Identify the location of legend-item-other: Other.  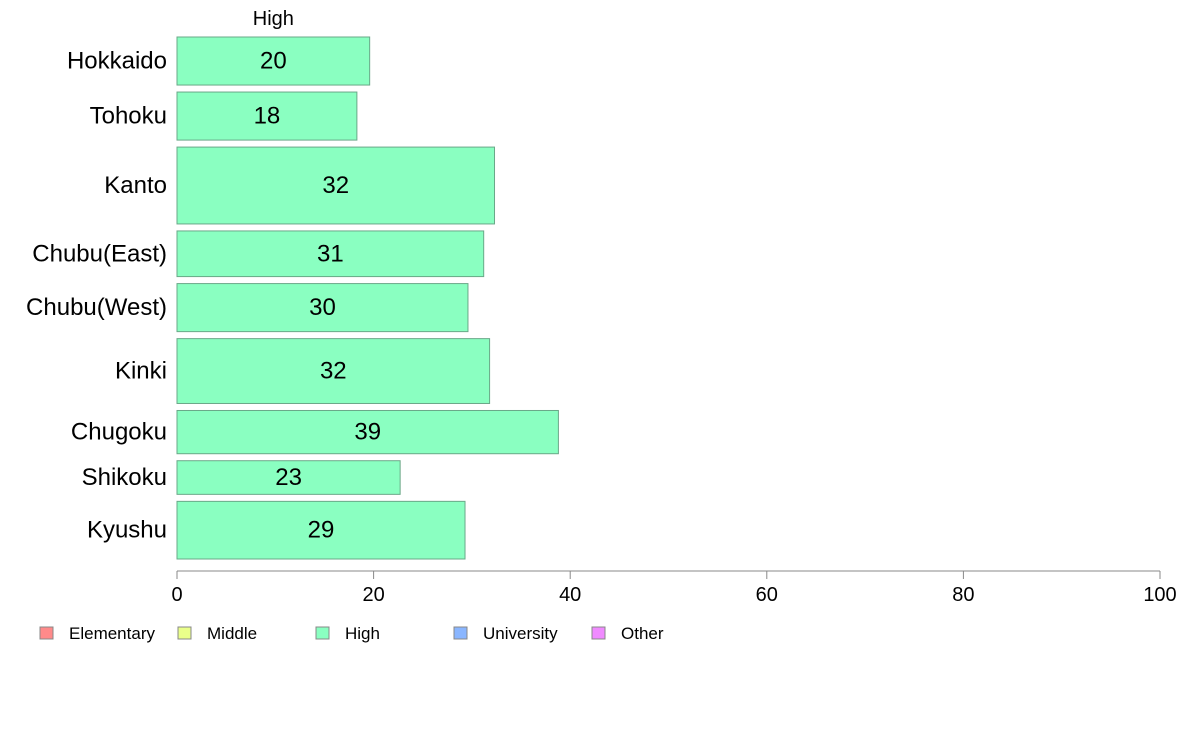
(627, 633).